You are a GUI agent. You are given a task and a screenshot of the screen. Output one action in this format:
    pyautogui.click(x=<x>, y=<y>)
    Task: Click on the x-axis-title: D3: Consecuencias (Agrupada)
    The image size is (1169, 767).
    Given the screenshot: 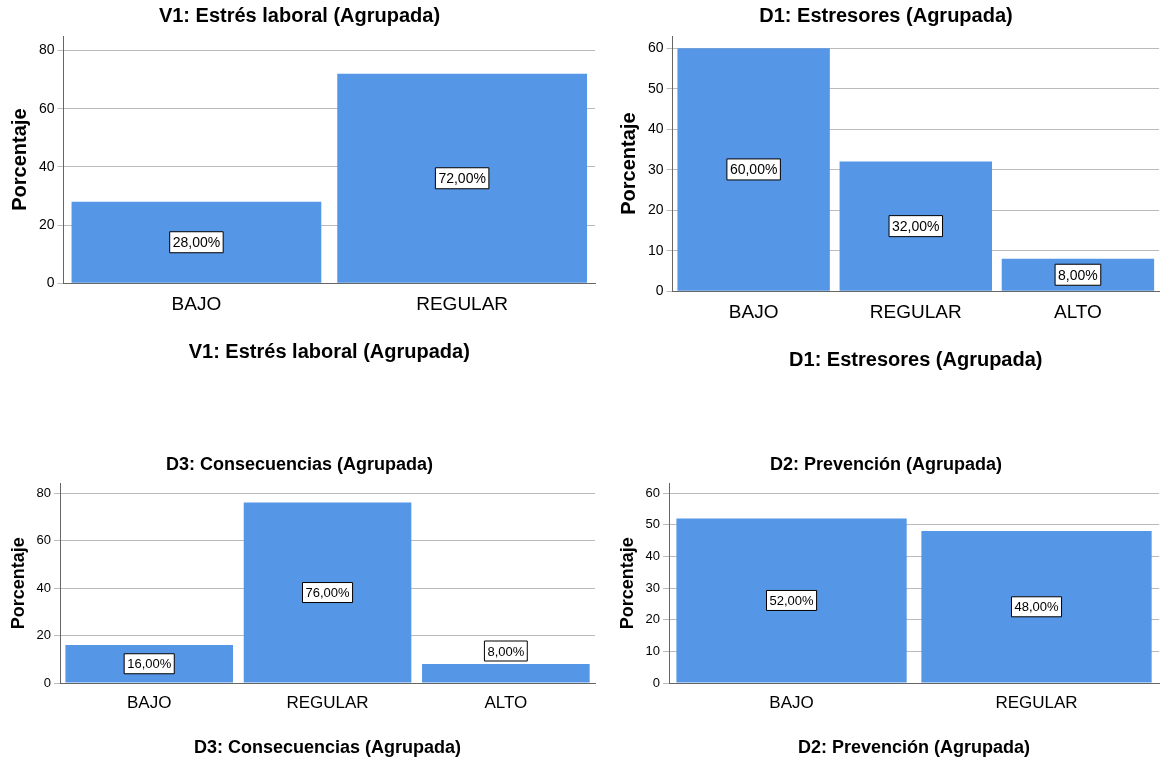 What is the action you would take?
    pyautogui.click(x=328, y=747)
    